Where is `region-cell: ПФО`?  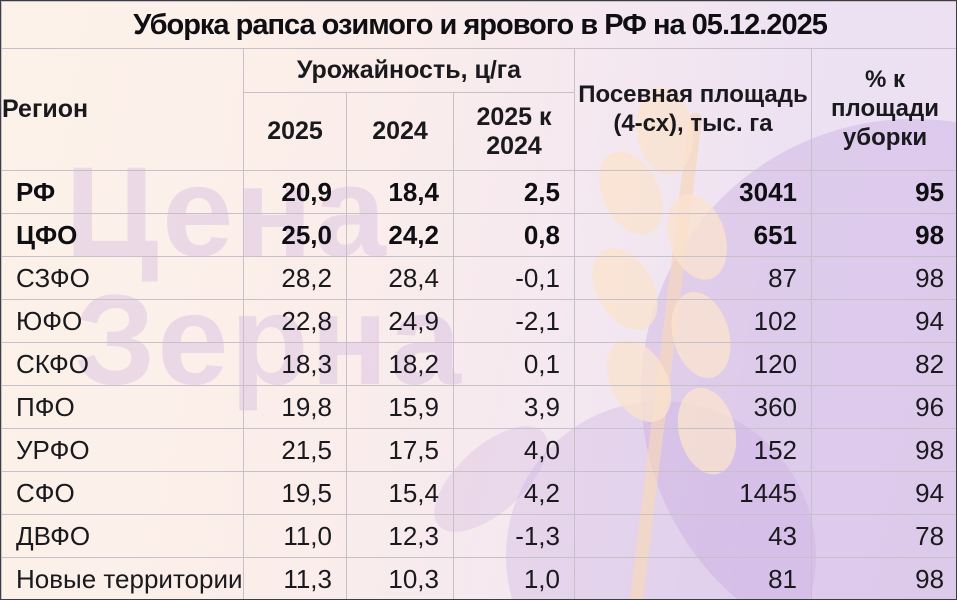
region-cell: ПФО is located at coordinates (122, 407).